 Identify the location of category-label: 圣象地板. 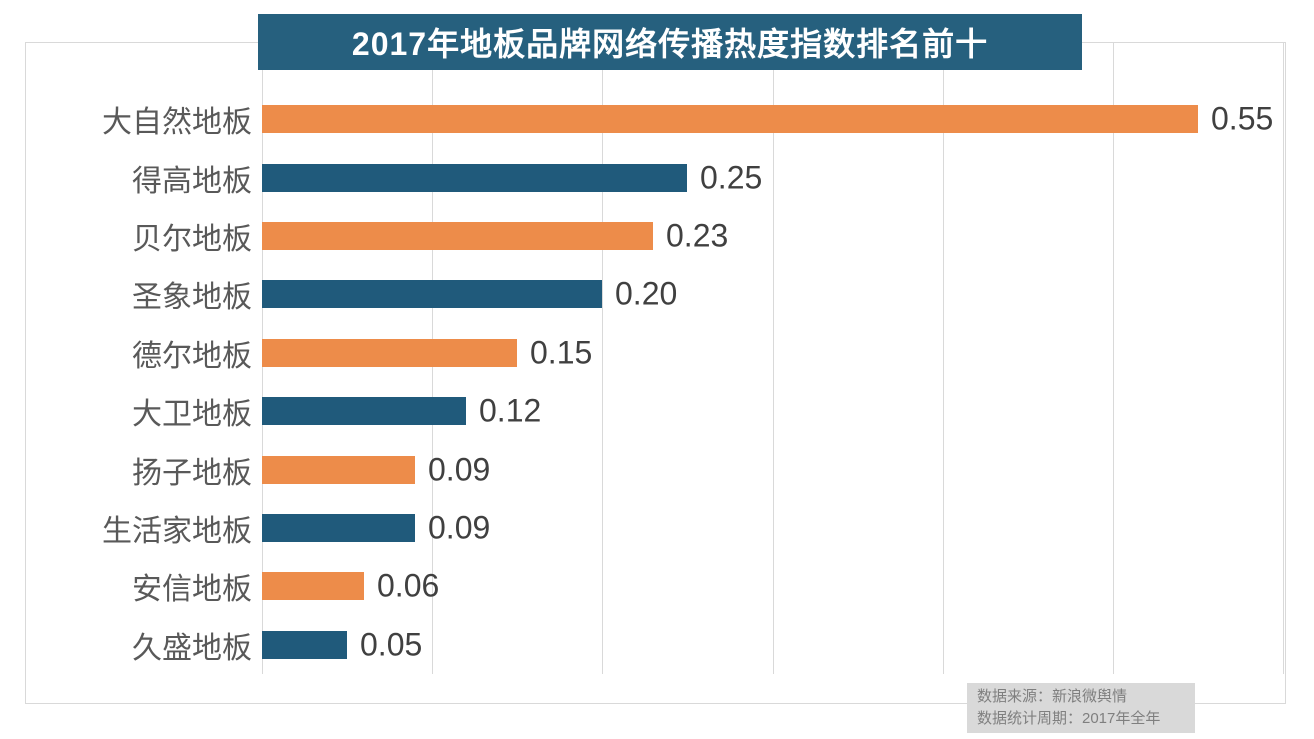
(192, 298).